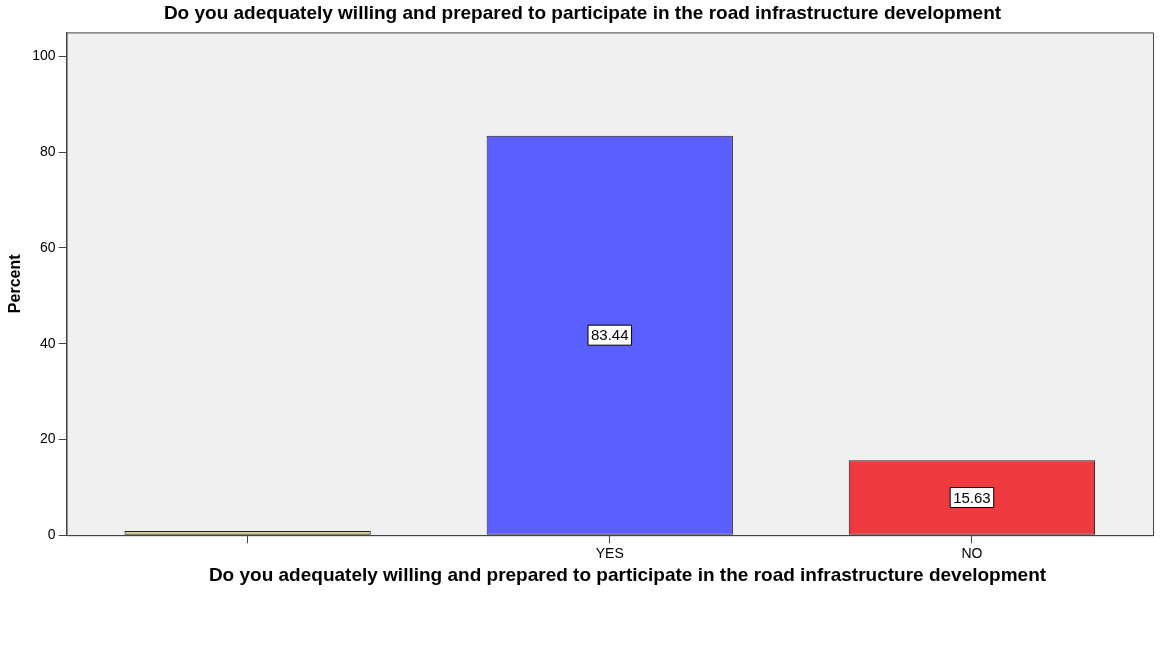  What do you see at coordinates (51, 534) in the screenshot?
I see `y-tick-label: 0` at bounding box center [51, 534].